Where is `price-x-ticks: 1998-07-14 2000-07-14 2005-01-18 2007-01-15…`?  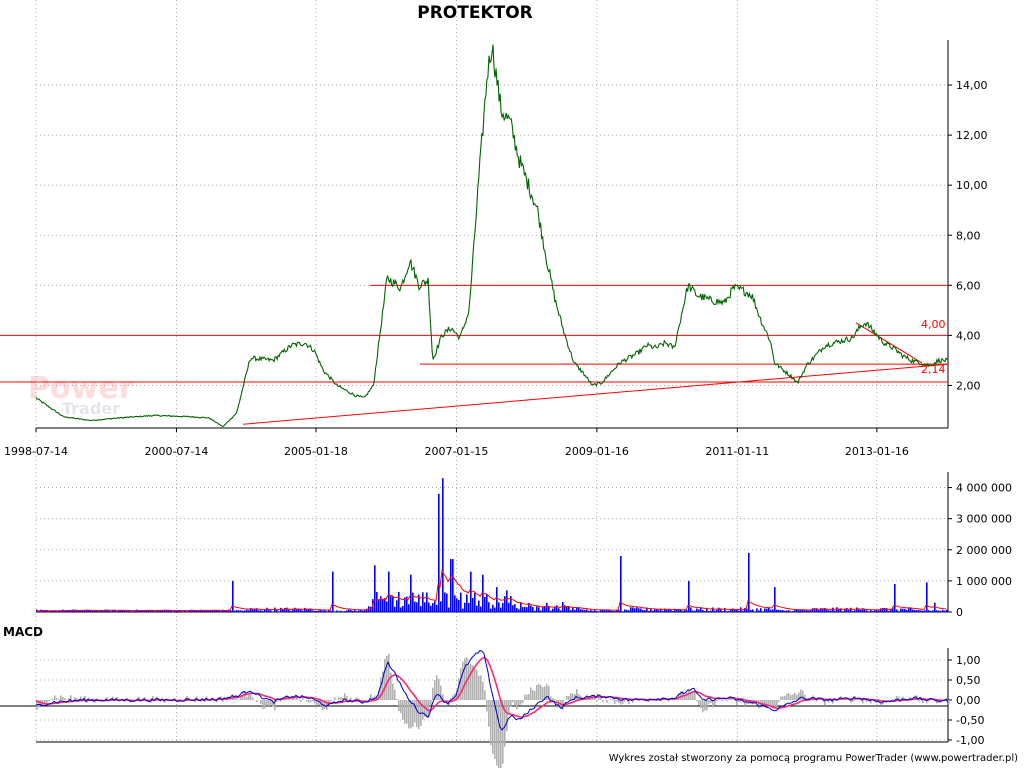
price-x-ticks: 1998-07-14 2000-07-14 2005-01-18 2007-01-15… is located at coordinates (456, 443).